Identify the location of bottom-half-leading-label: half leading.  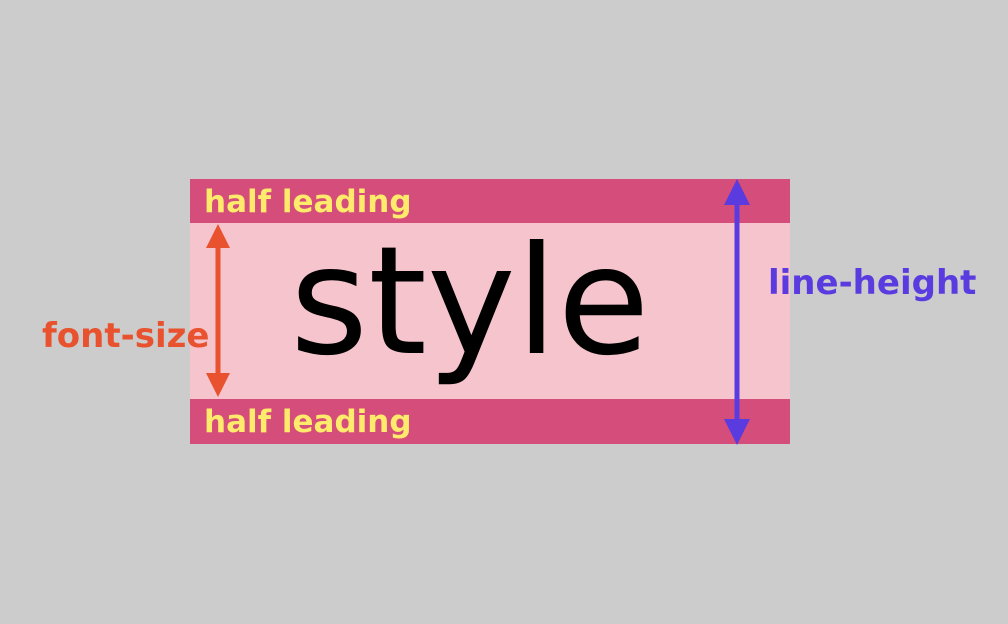
(308, 422).